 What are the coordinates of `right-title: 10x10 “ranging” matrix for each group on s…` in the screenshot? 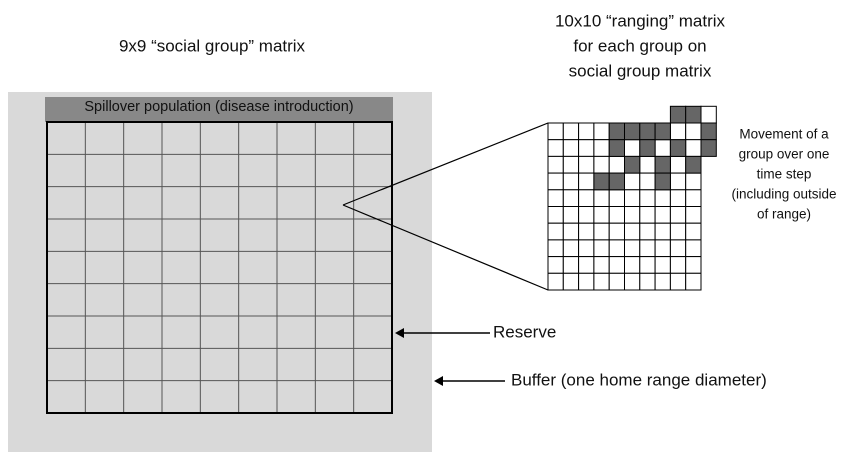 It's located at (640, 45).